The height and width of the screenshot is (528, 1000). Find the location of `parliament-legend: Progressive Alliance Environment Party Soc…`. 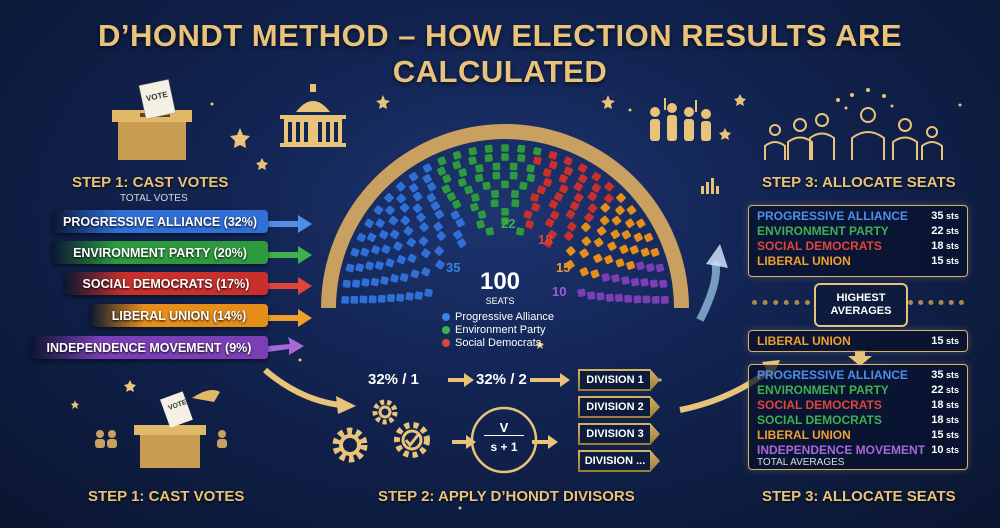

parliament-legend: Progressive Alliance Environment Party Soc… is located at coordinates (498, 329).